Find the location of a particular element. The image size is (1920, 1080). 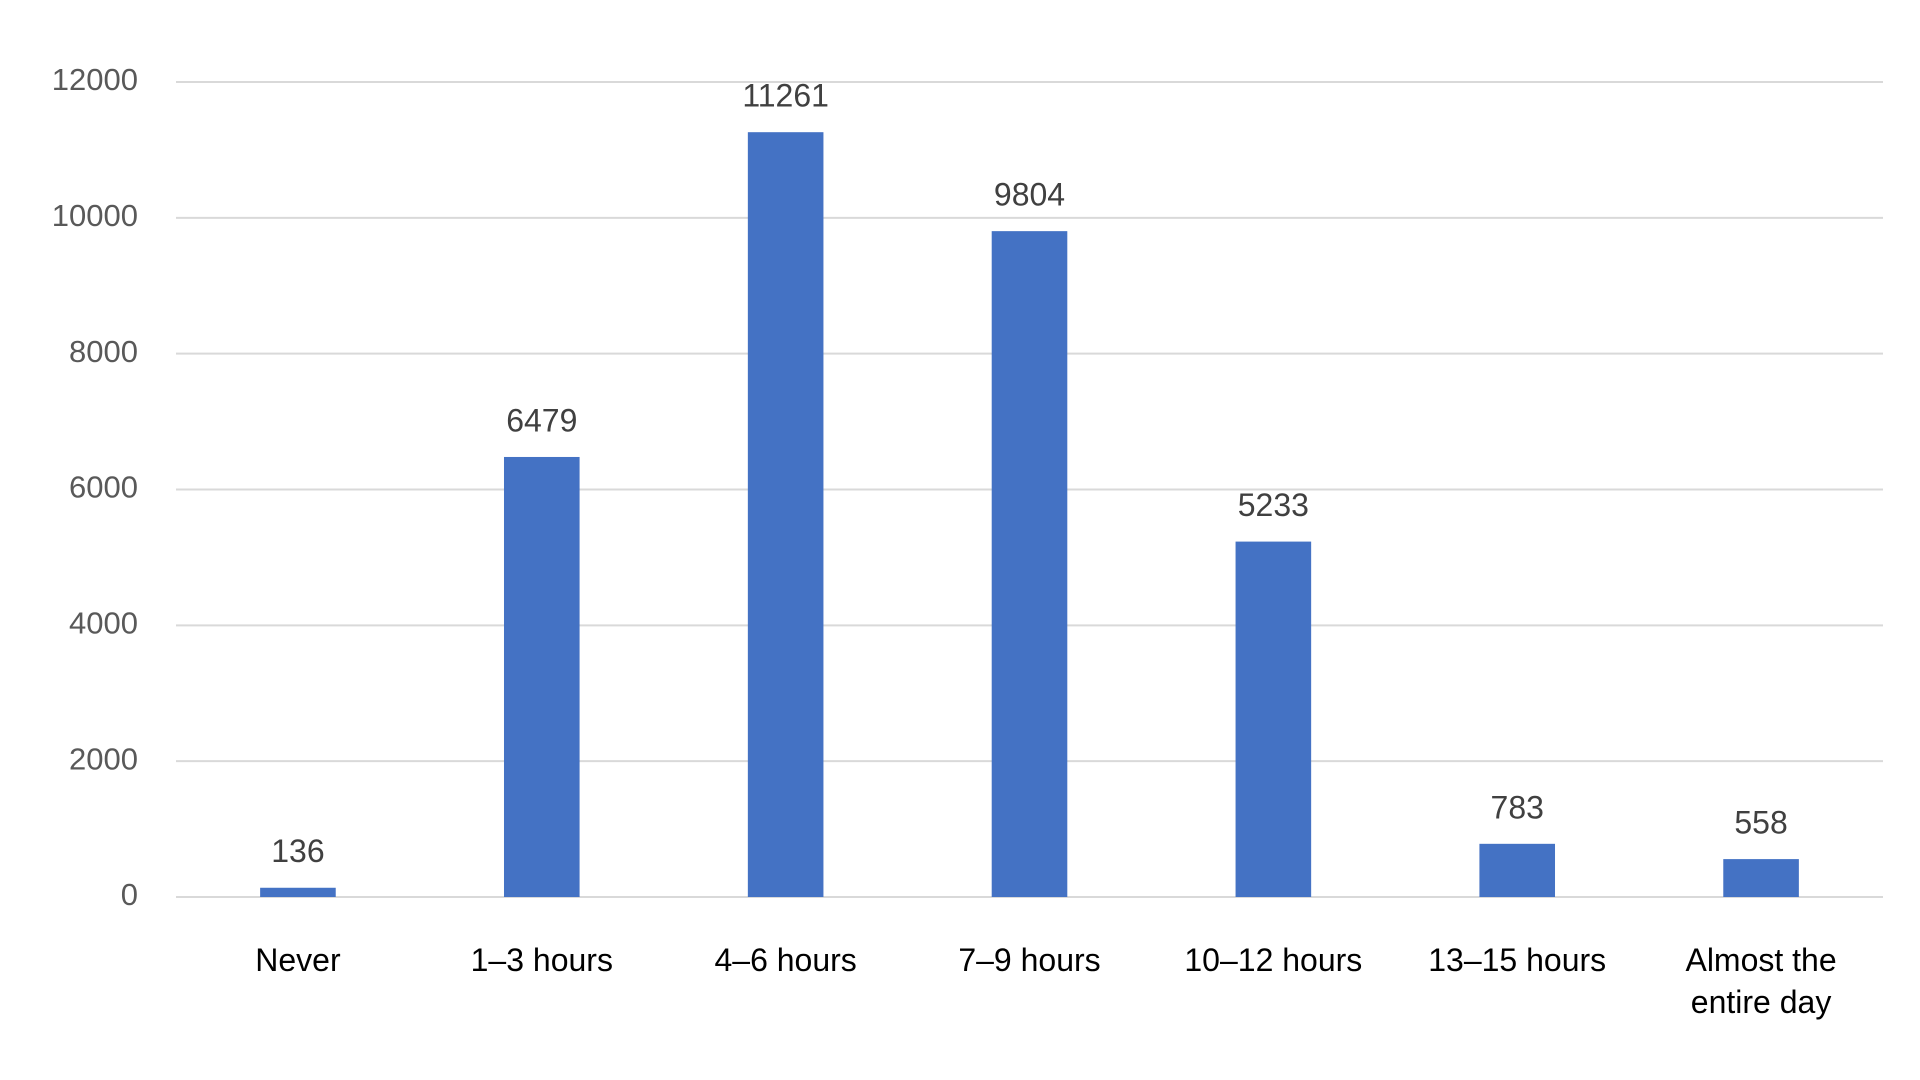

data-label: 558 is located at coordinates (1760, 823).